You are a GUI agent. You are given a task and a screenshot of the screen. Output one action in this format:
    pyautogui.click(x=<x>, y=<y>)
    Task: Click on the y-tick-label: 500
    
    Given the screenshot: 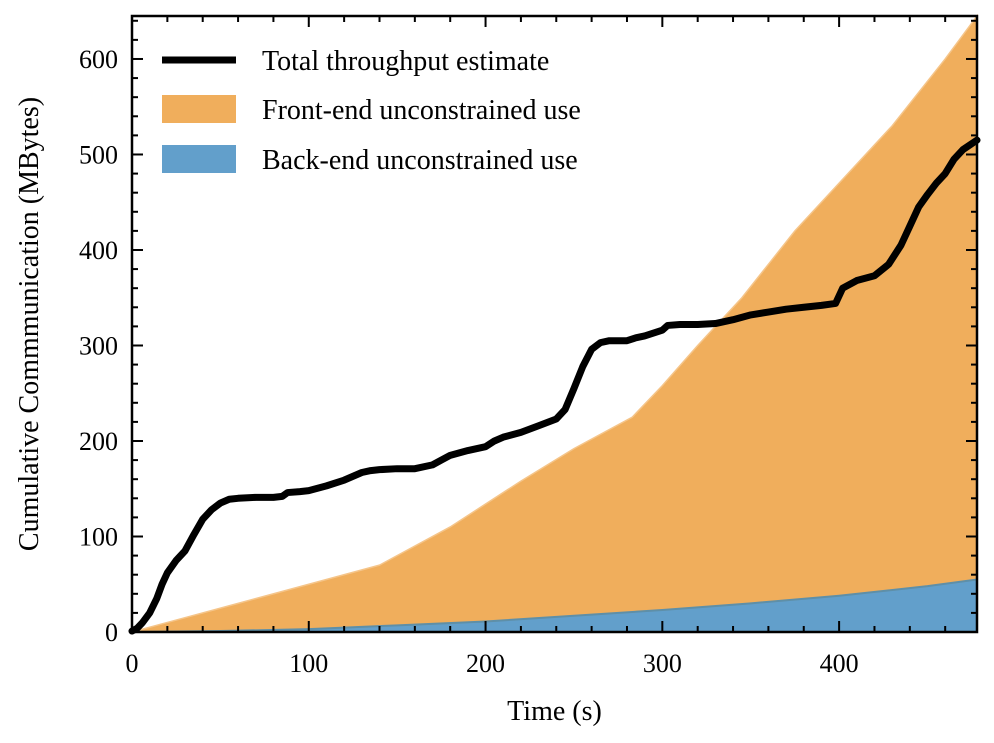 What is the action you would take?
    pyautogui.click(x=98, y=154)
    